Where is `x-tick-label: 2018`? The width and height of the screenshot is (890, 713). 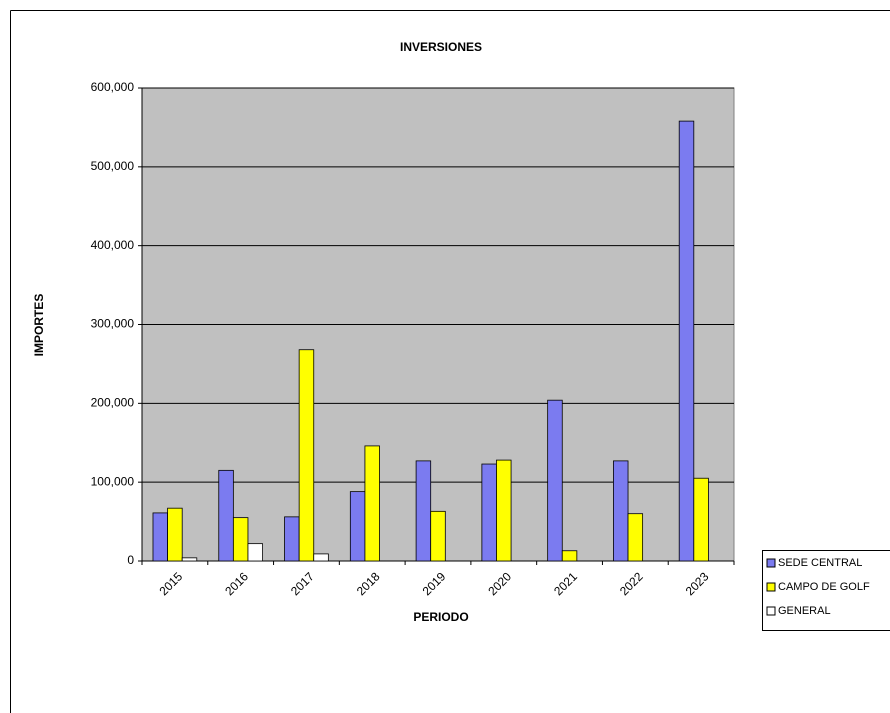
x-tick-label: 2018 is located at coordinates (368, 583).